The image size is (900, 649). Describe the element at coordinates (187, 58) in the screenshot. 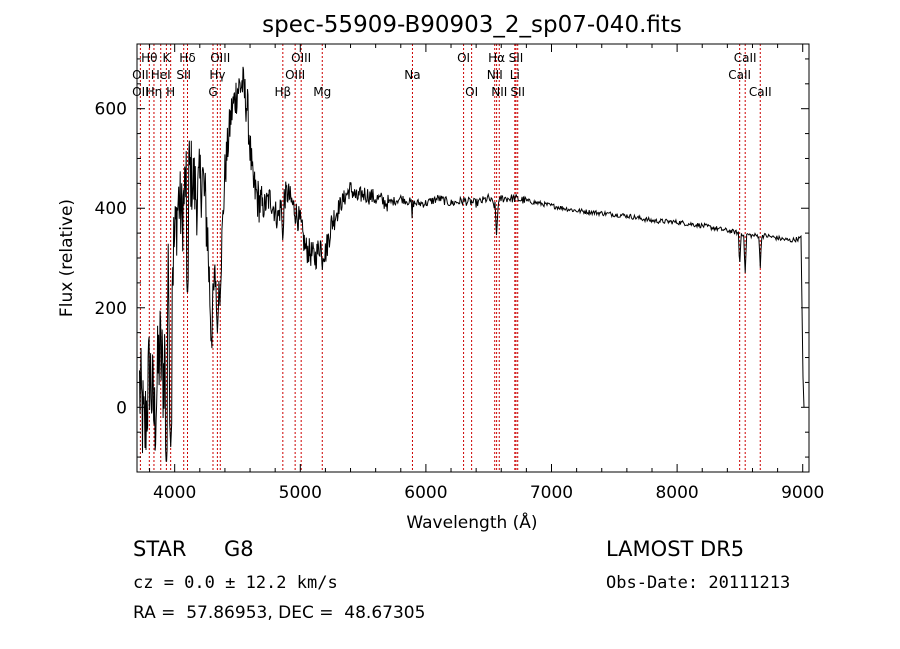

I see `line-marker-label-7: Hδ` at that location.